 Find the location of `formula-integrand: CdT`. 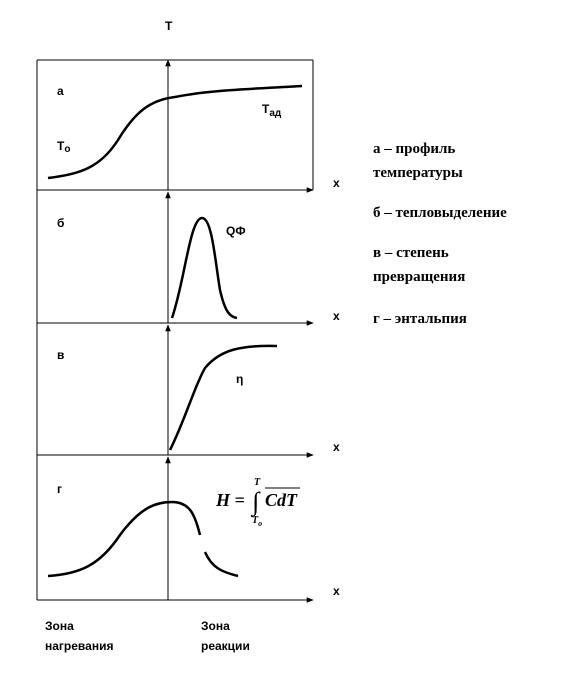

formula-integrand: CdT is located at coordinates (281, 500).